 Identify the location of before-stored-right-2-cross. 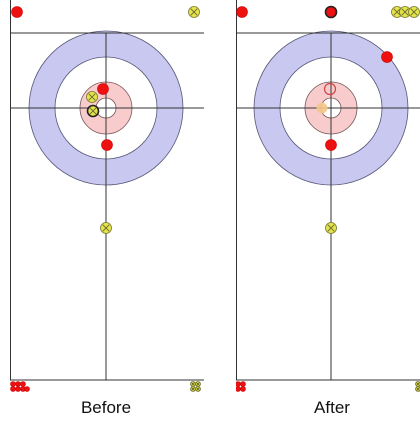
(193, 389).